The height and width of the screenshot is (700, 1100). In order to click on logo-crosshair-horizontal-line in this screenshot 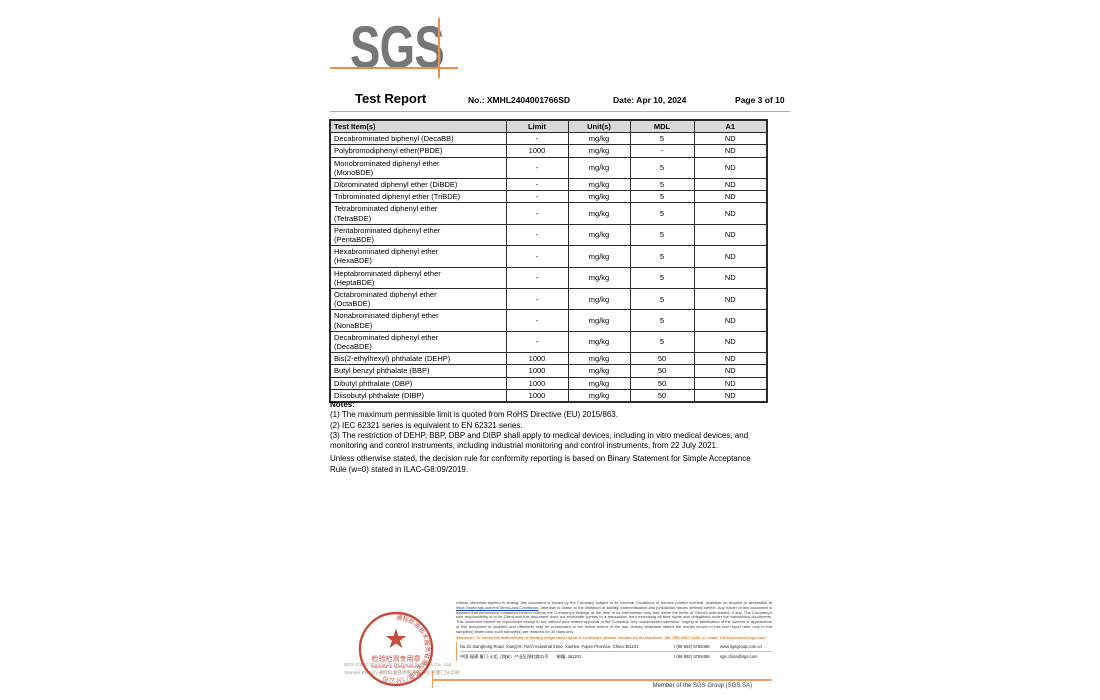, I will do `click(394, 68)`.